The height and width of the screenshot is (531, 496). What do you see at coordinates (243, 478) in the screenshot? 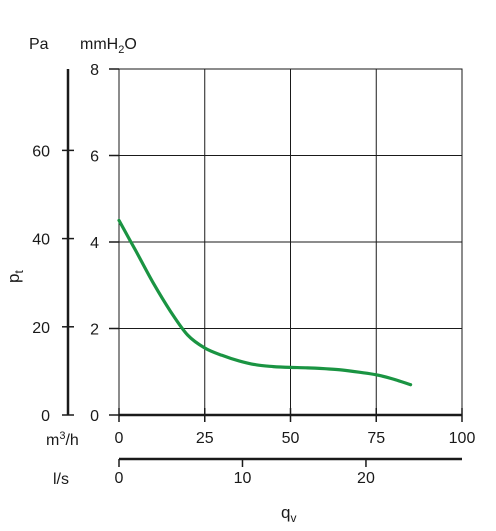
I see `ls-tick-label: 10` at bounding box center [243, 478].